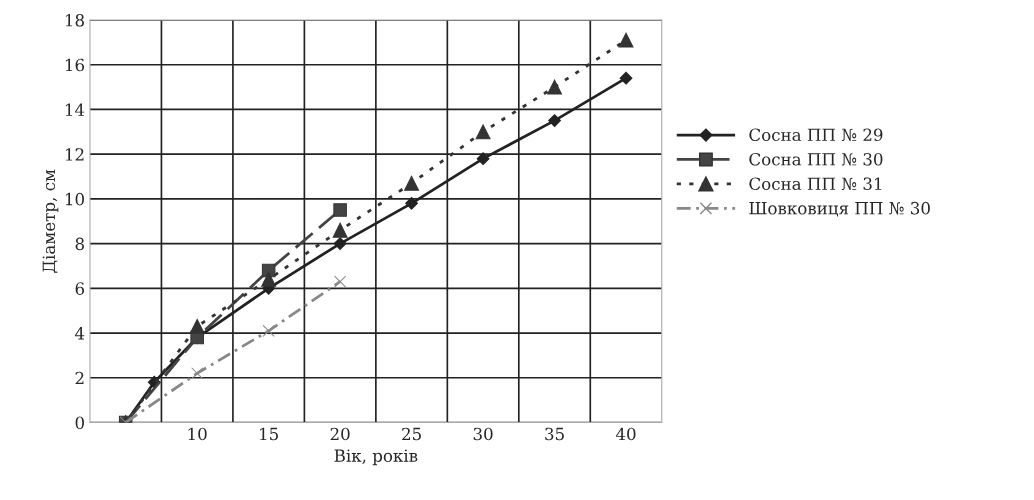 Image resolution: width=1034 pixels, height=500 pixels. What do you see at coordinates (74, 199) in the screenshot?
I see `y-tick-label: 10` at bounding box center [74, 199].